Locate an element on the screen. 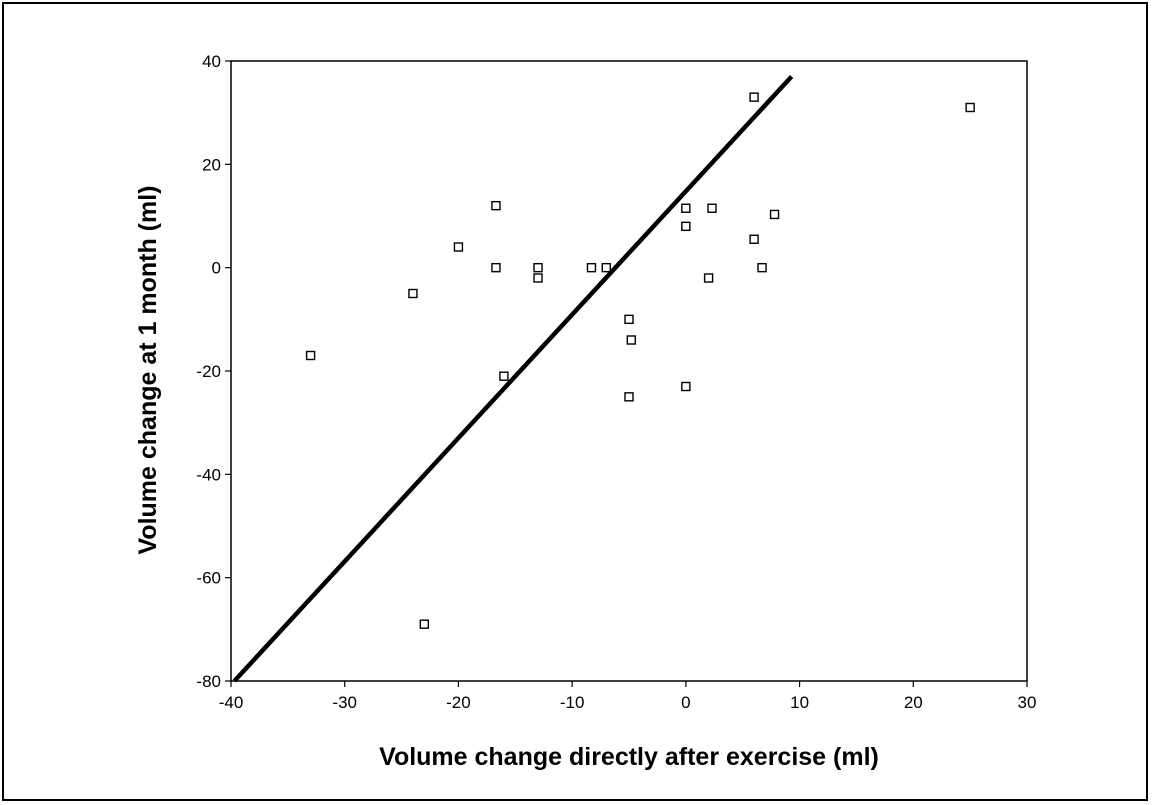 The height and width of the screenshot is (805, 1152). x-tick-label: 20 is located at coordinates (913, 702).